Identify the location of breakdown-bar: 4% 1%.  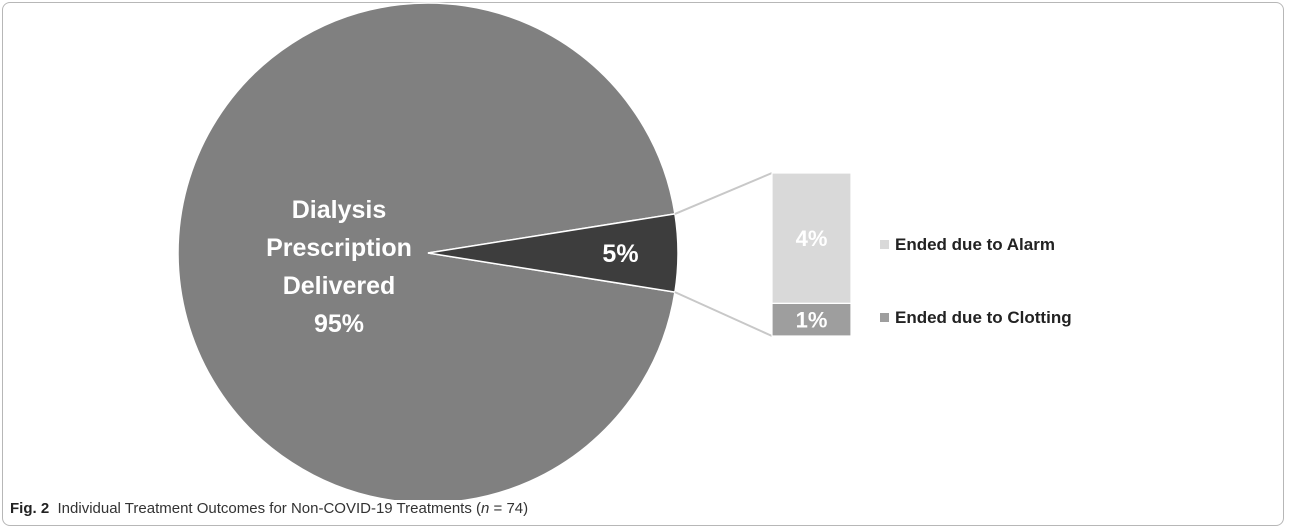
(811, 254).